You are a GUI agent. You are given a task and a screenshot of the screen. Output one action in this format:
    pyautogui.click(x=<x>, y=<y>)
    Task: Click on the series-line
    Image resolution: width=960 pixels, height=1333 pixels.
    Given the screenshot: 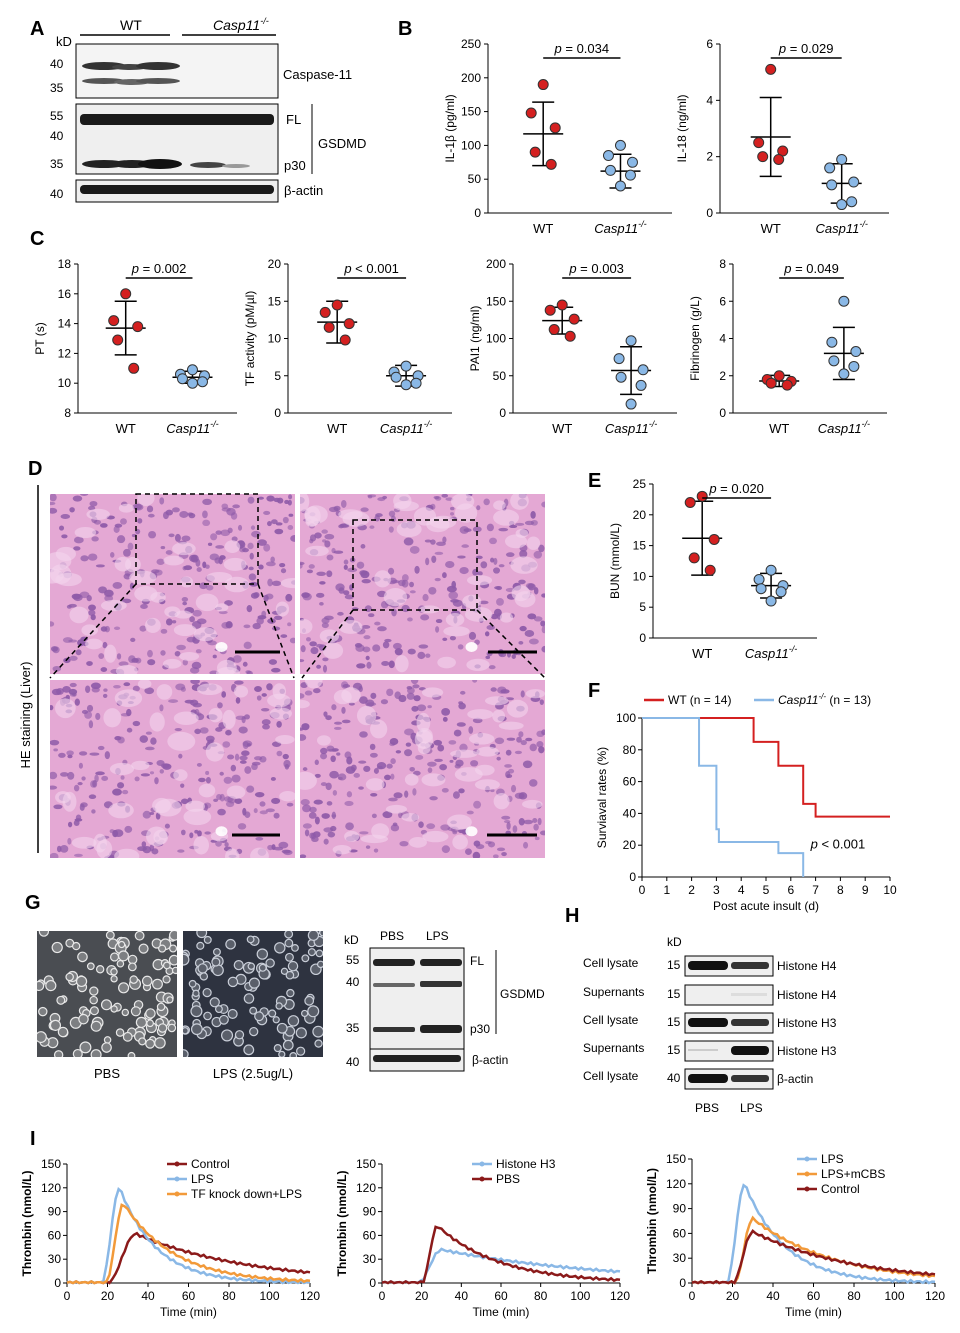 What is the action you would take?
    pyautogui.click(x=723, y=797)
    